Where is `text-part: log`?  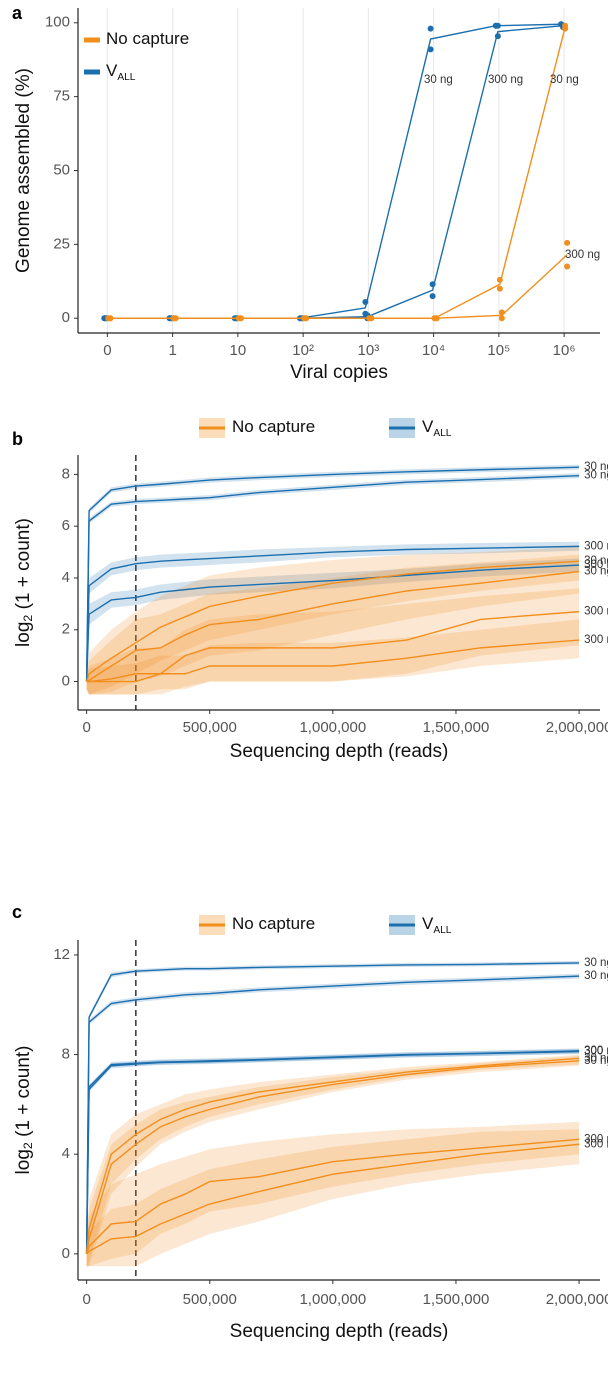
text-part: log is located at coordinates (23, 634).